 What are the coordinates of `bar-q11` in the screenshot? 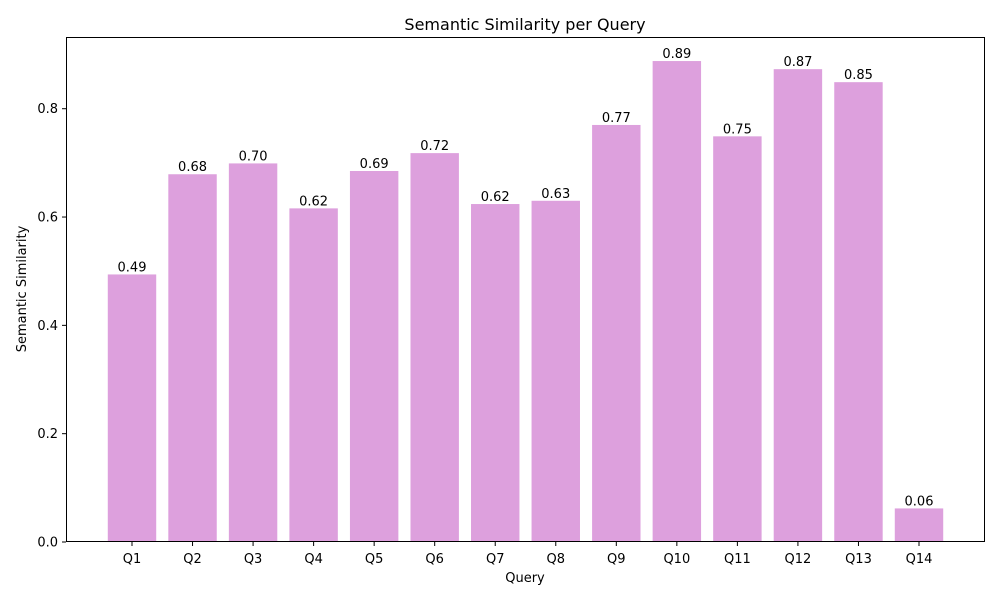 It's located at (737, 339).